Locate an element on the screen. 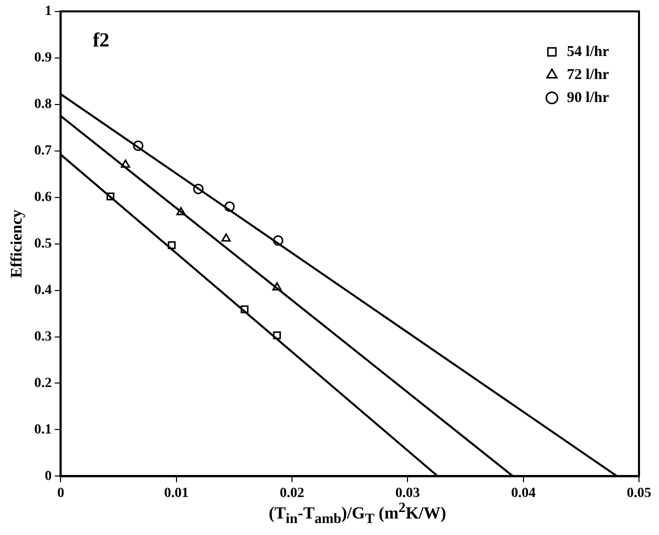  legend-label: 54 l/hr is located at coordinates (588, 52).